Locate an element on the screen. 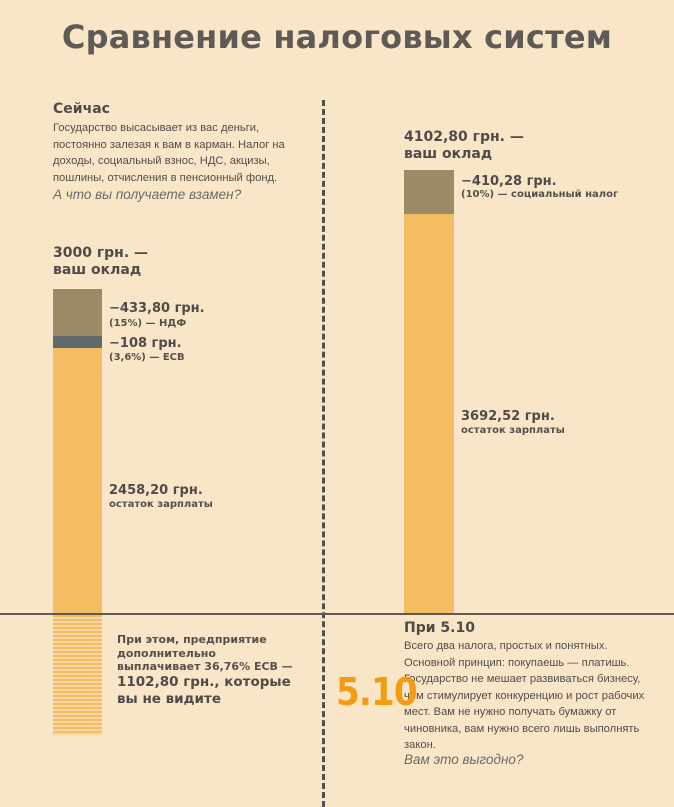 This screenshot has height=807, width=674. vertical-divider is located at coordinates (323, 453).